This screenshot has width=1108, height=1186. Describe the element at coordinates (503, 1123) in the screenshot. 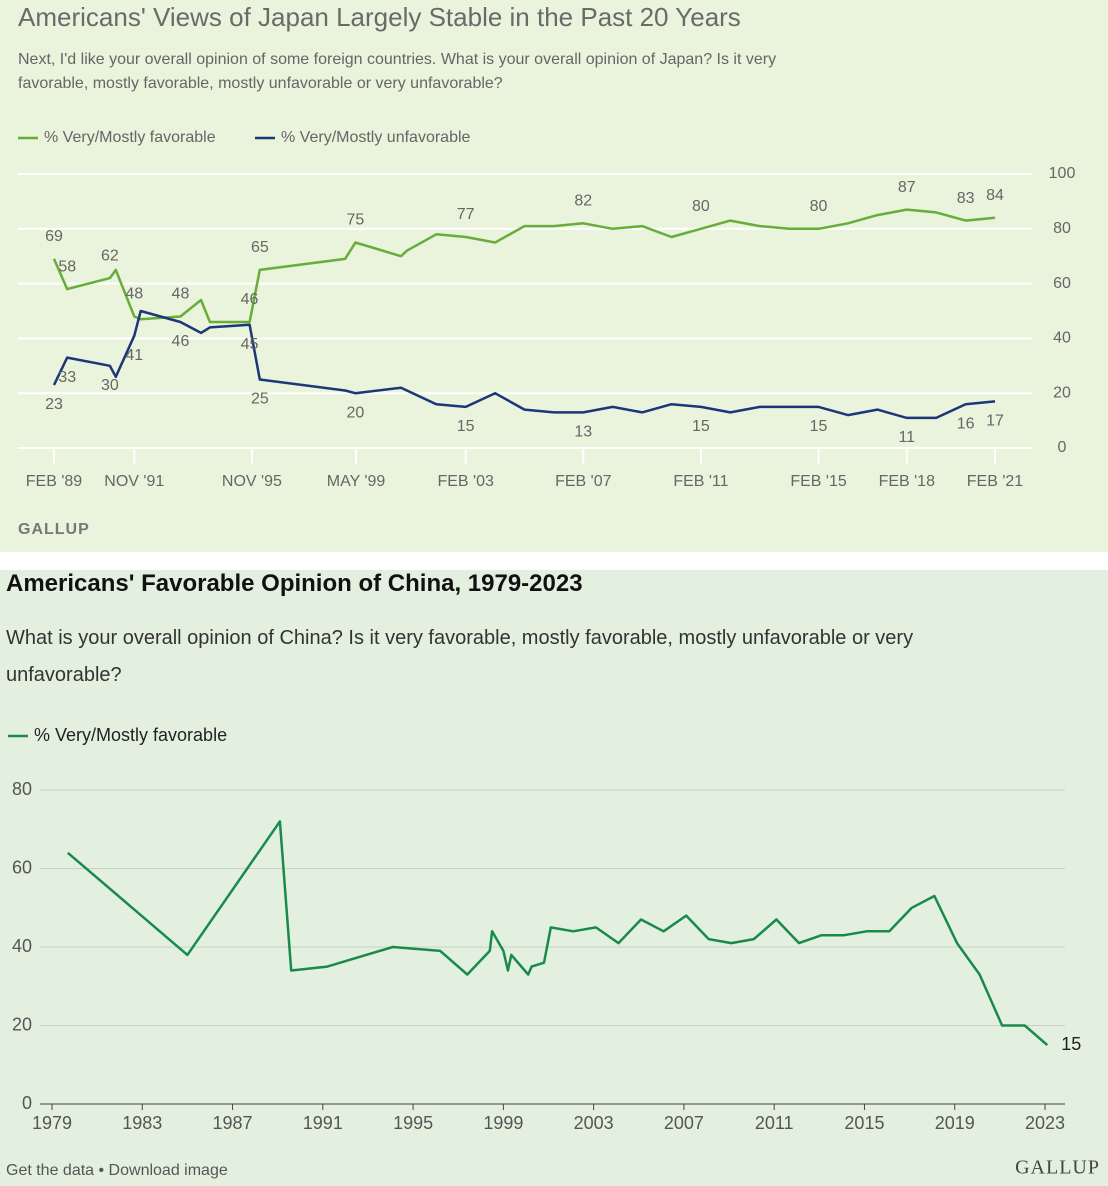

I see `x-tick-label: 1999` at that location.